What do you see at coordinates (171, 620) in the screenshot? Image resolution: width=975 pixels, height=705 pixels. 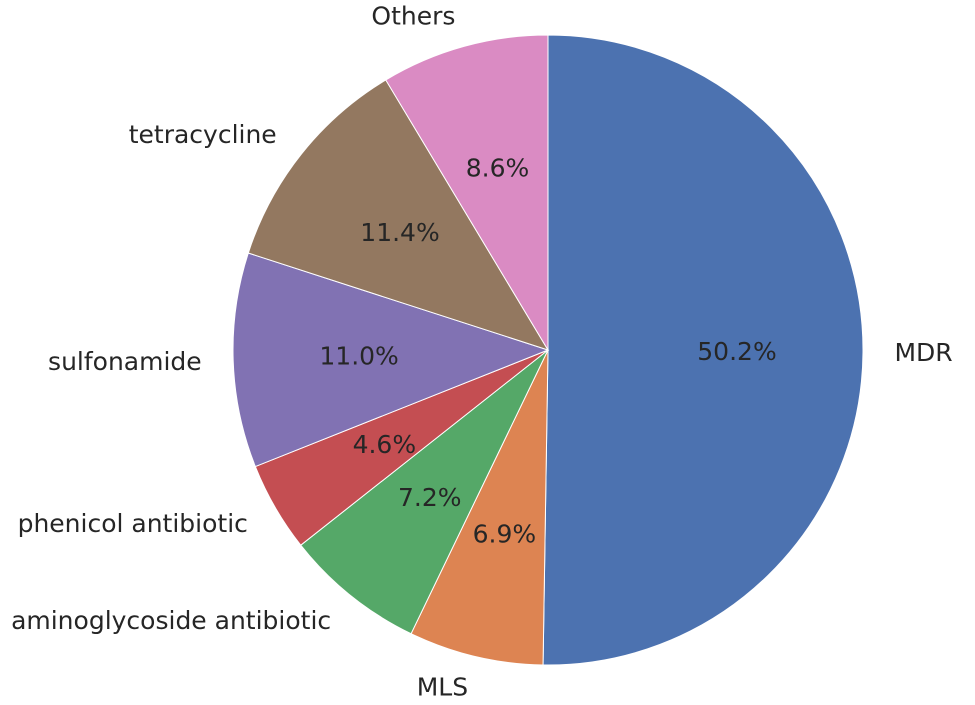 I see `category-label-aminoglycoside-antibiotic: aminoglycoside antibiotic` at bounding box center [171, 620].